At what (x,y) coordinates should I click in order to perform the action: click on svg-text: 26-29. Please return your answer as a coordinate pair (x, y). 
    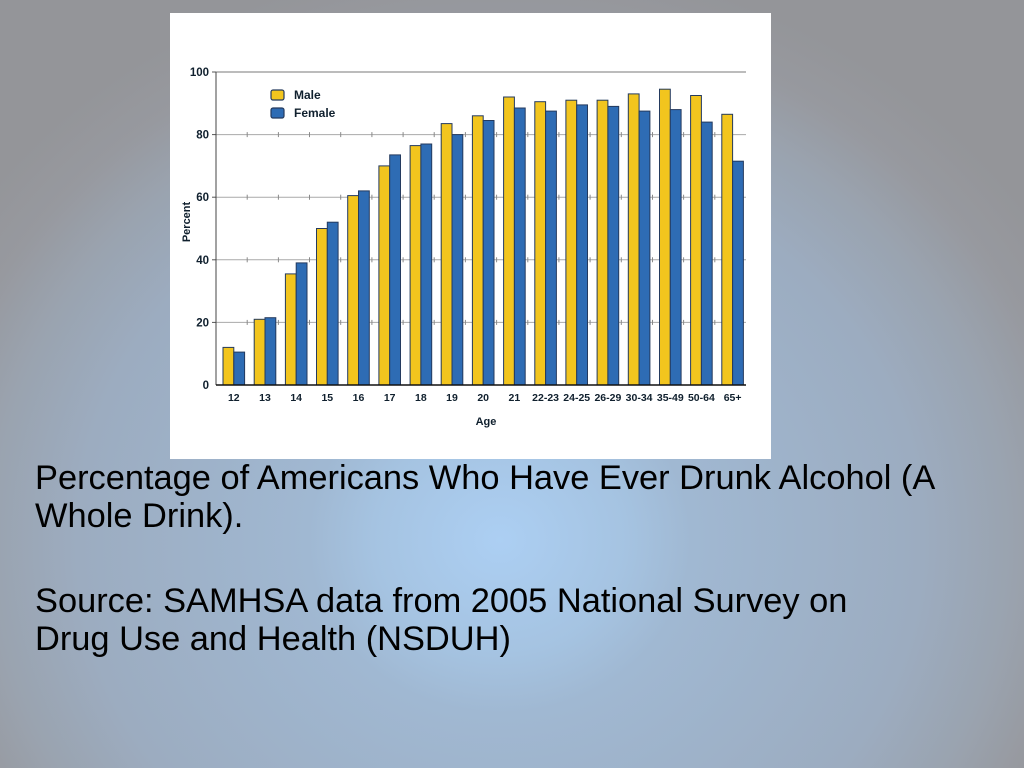
    Looking at the image, I should click on (607, 398).